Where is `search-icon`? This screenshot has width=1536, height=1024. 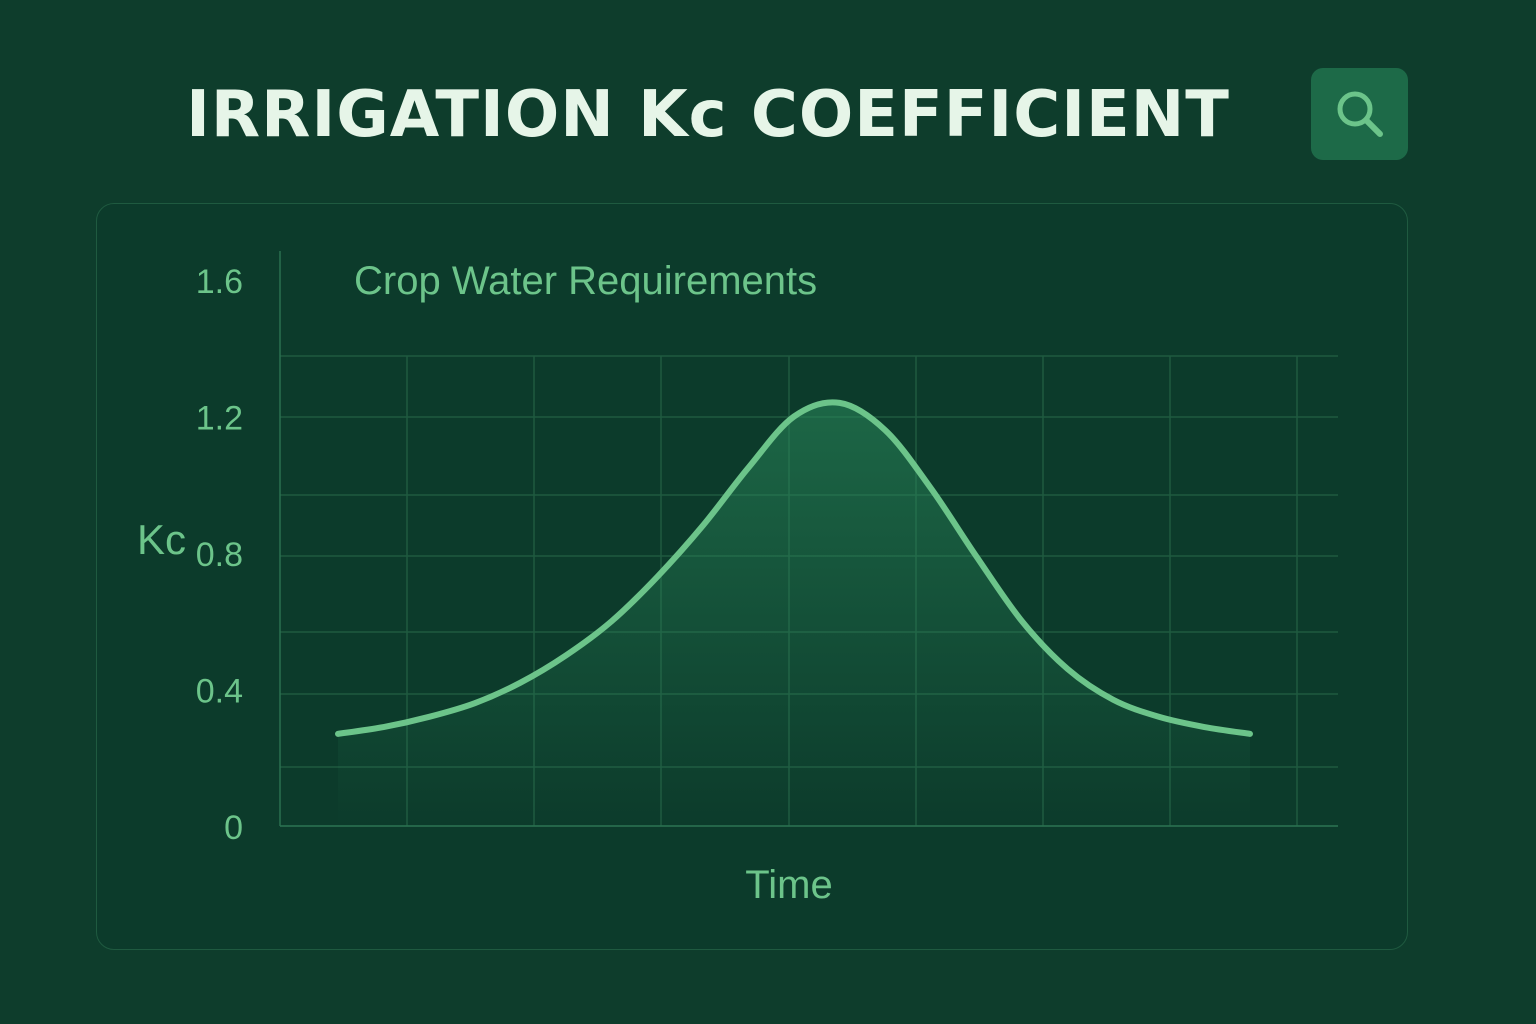 search-icon is located at coordinates (1360, 114).